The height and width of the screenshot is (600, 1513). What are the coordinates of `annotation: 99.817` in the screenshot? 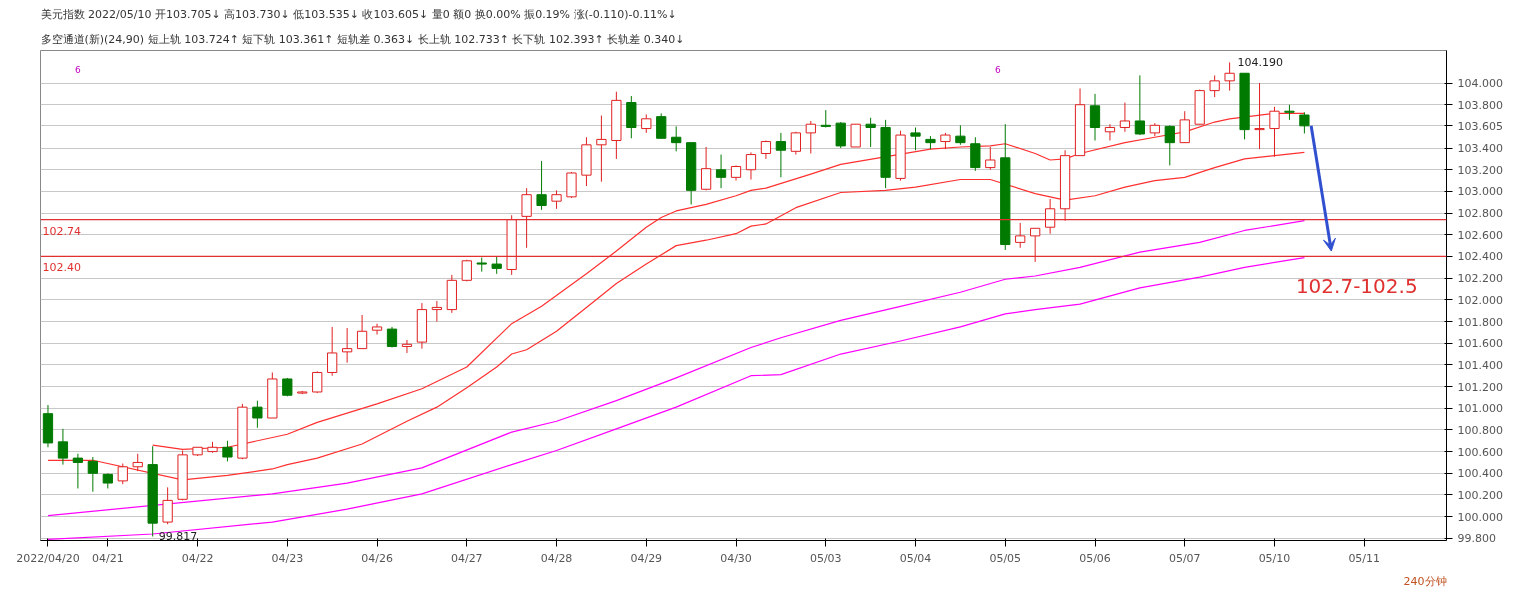 It's located at (178, 537).